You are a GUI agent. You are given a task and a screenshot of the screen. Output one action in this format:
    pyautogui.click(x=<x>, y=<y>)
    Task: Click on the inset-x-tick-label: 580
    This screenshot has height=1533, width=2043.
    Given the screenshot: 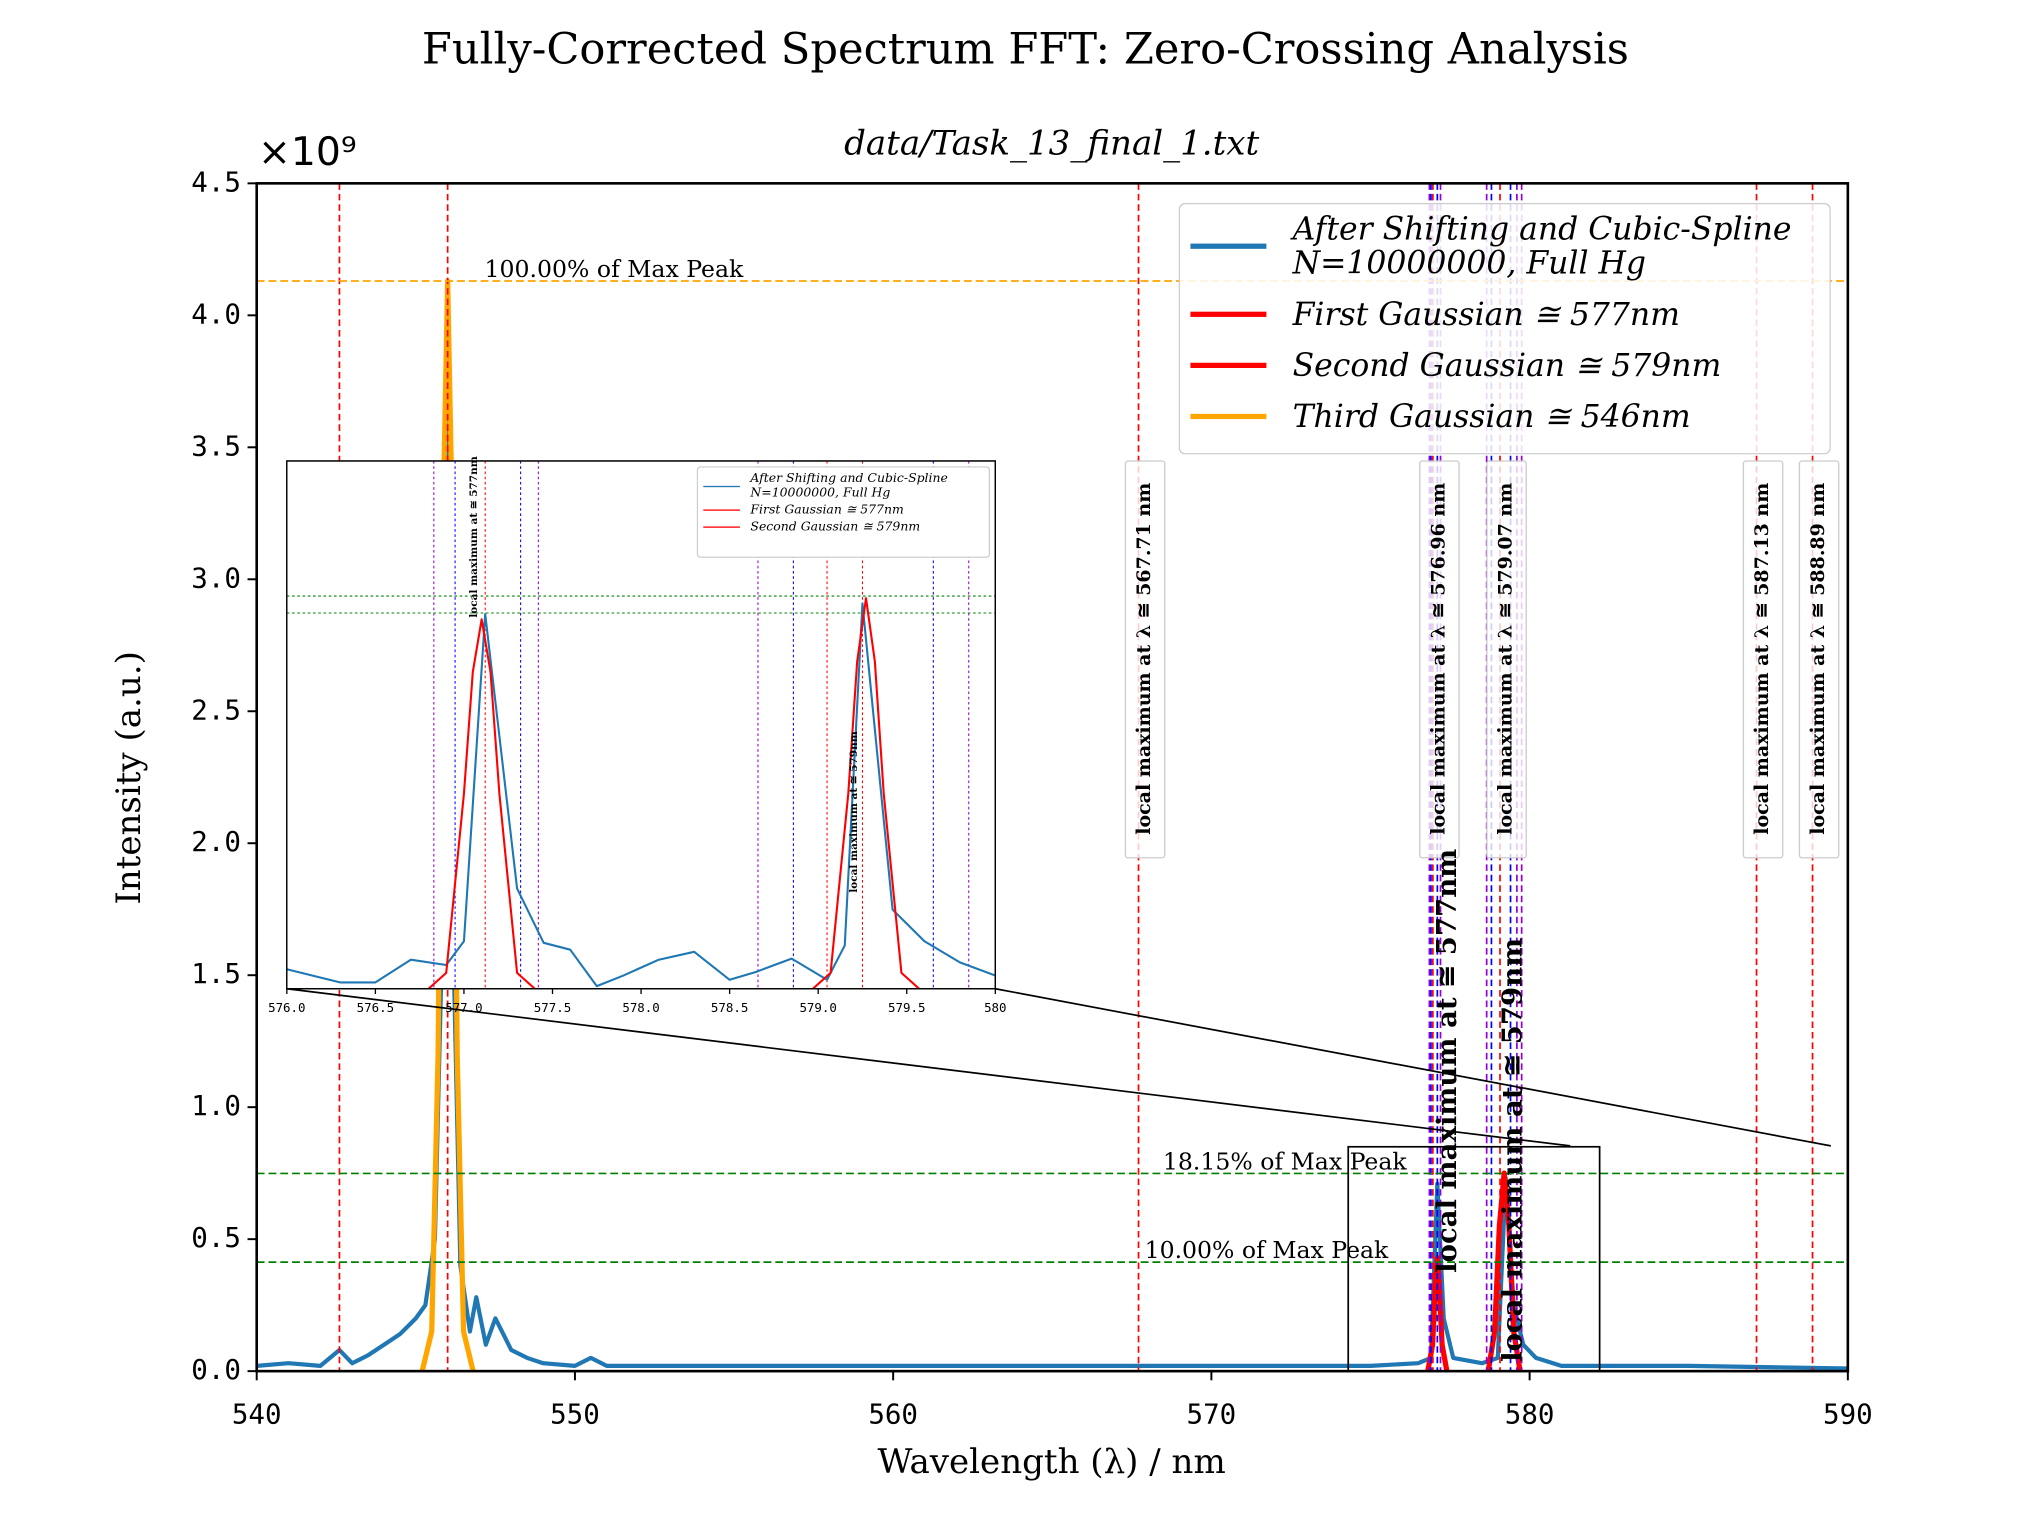 What is the action you would take?
    pyautogui.click(x=995, y=1007)
    